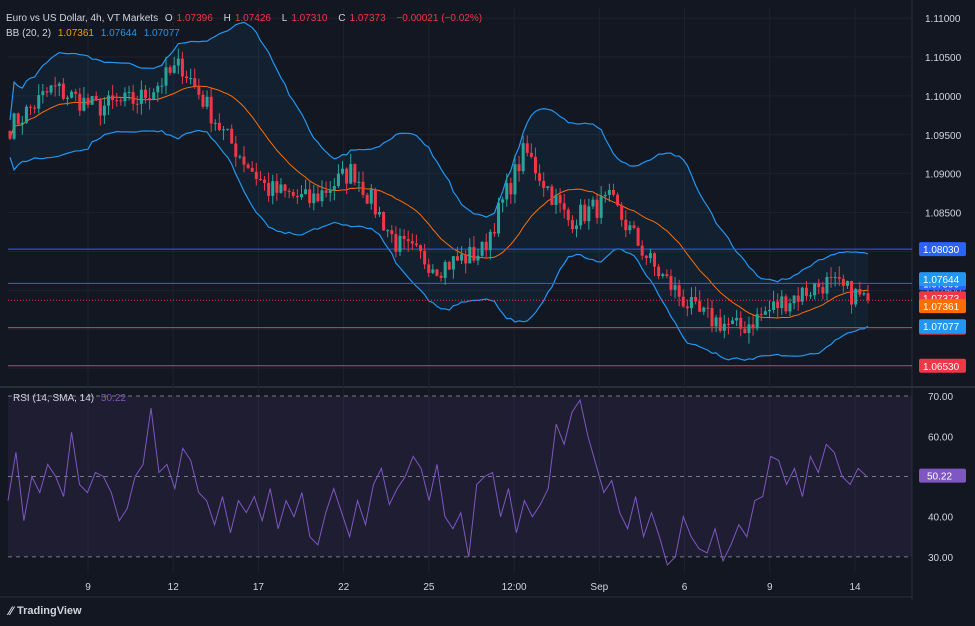 Image resolution: width=975 pixels, height=626 pixels. What do you see at coordinates (82, 18) in the screenshot?
I see `symbol-title: Euro vs US Dollar, 4h, VT Markets` at bounding box center [82, 18].